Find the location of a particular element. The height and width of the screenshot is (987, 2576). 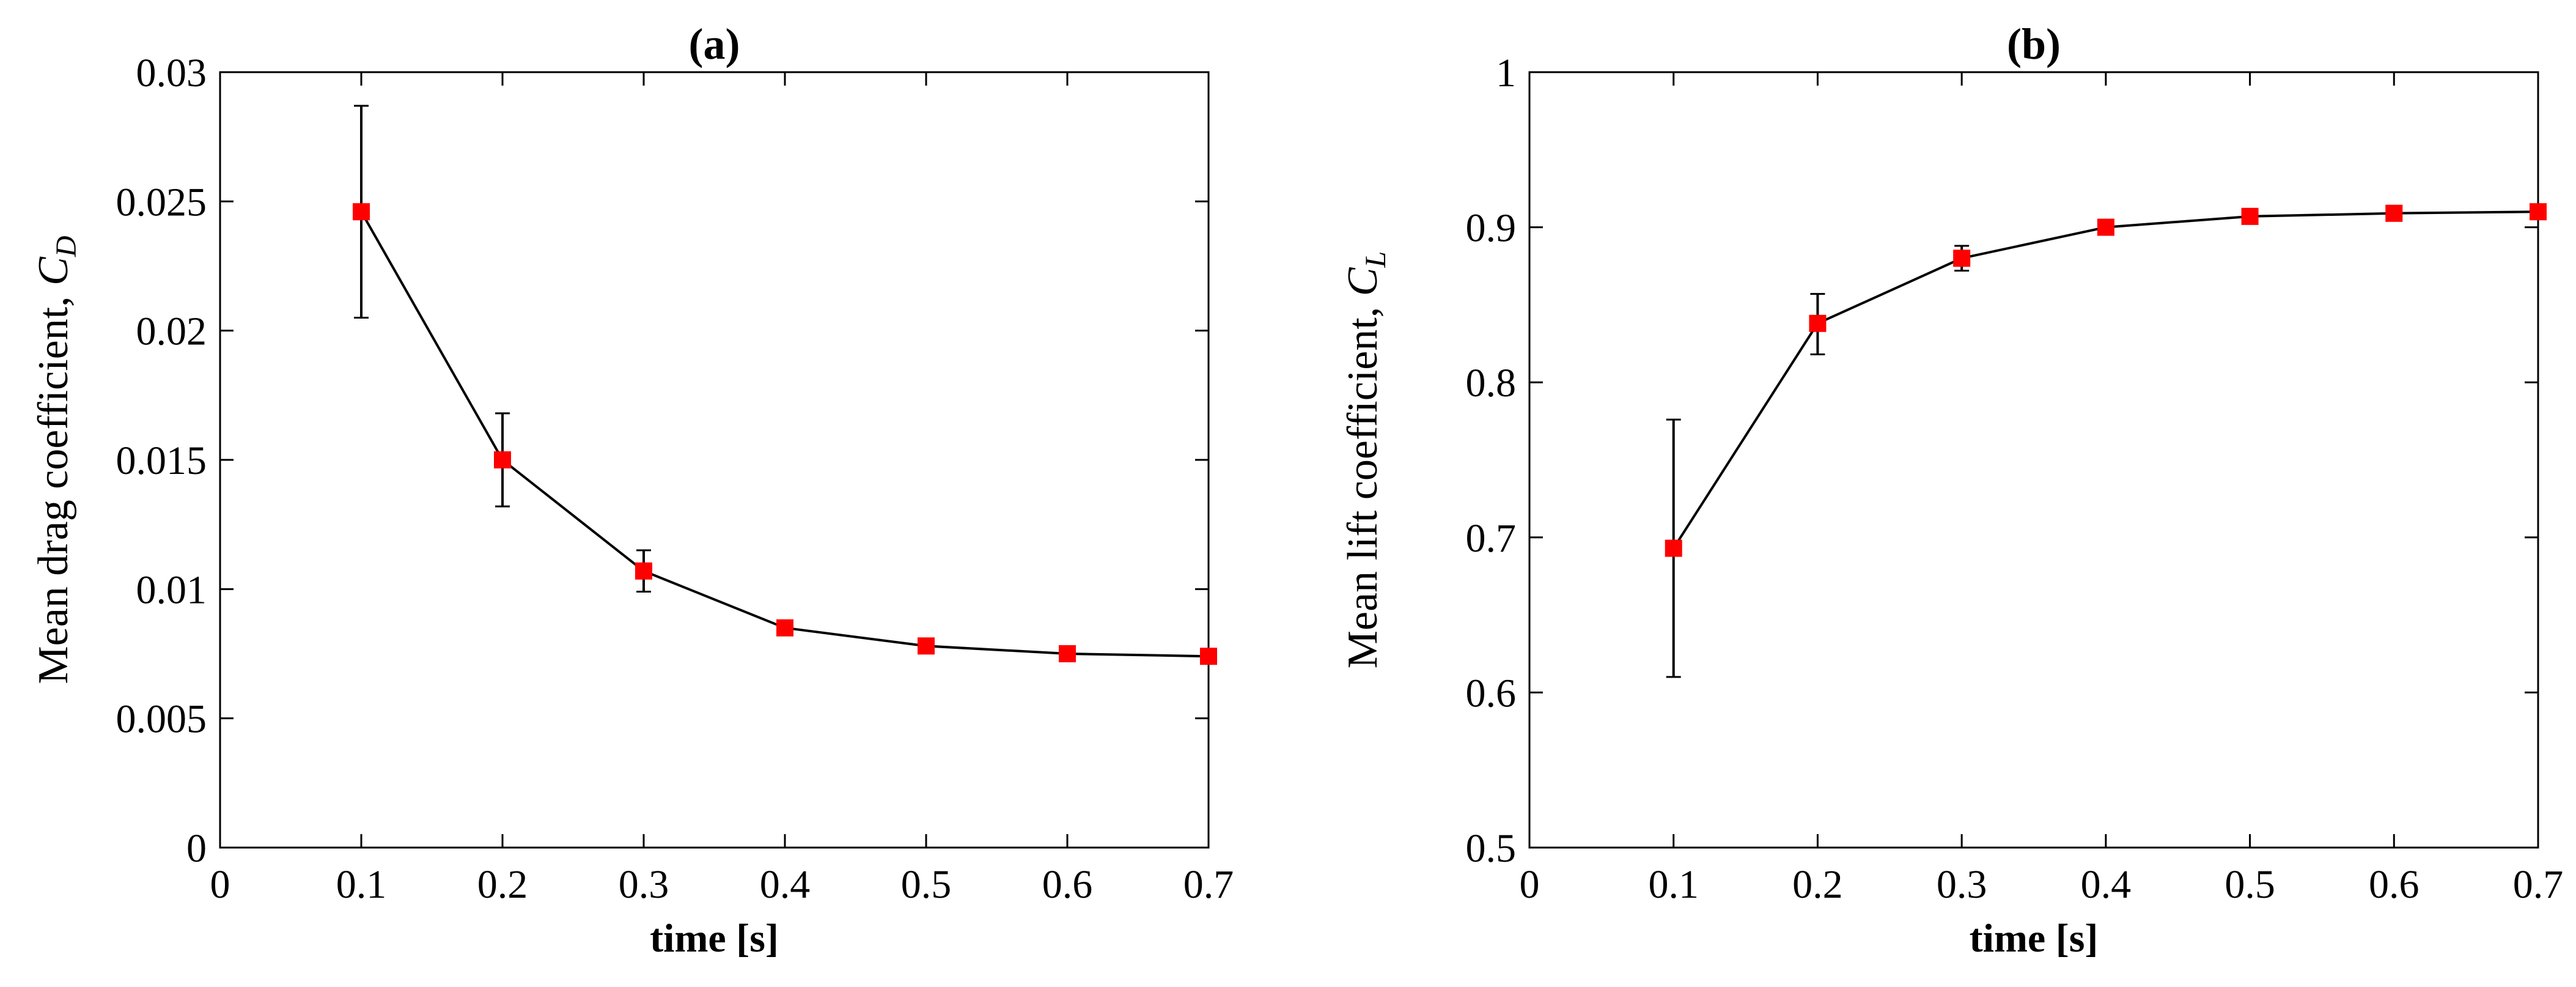

y-tick-label: 0.005 is located at coordinates (161, 719).